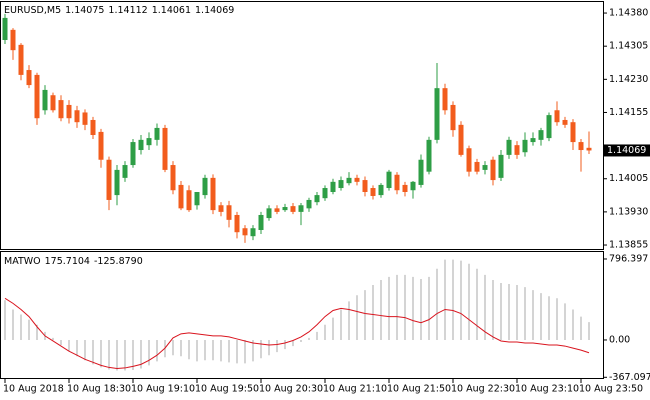 The height and width of the screenshot is (400, 650). I want to click on symbol: EURUSD,M5, so click(32, 10).